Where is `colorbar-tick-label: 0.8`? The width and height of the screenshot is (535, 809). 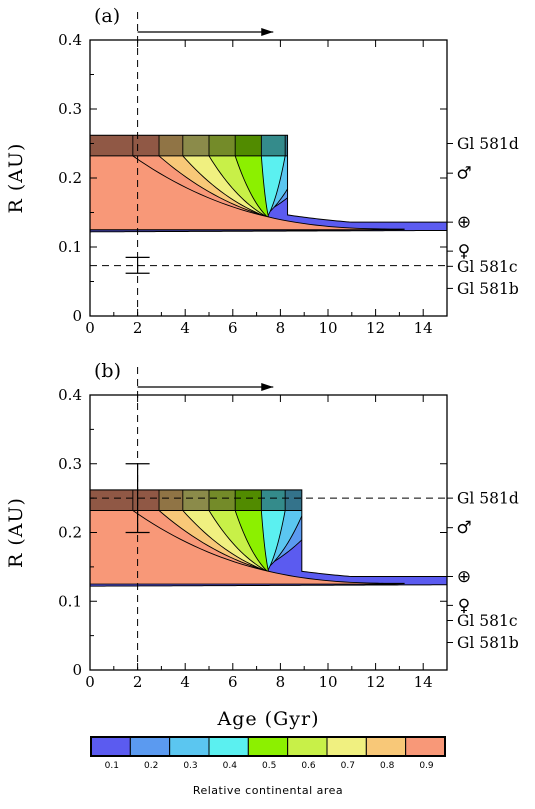 colorbar-tick-label: 0.8 is located at coordinates (387, 766).